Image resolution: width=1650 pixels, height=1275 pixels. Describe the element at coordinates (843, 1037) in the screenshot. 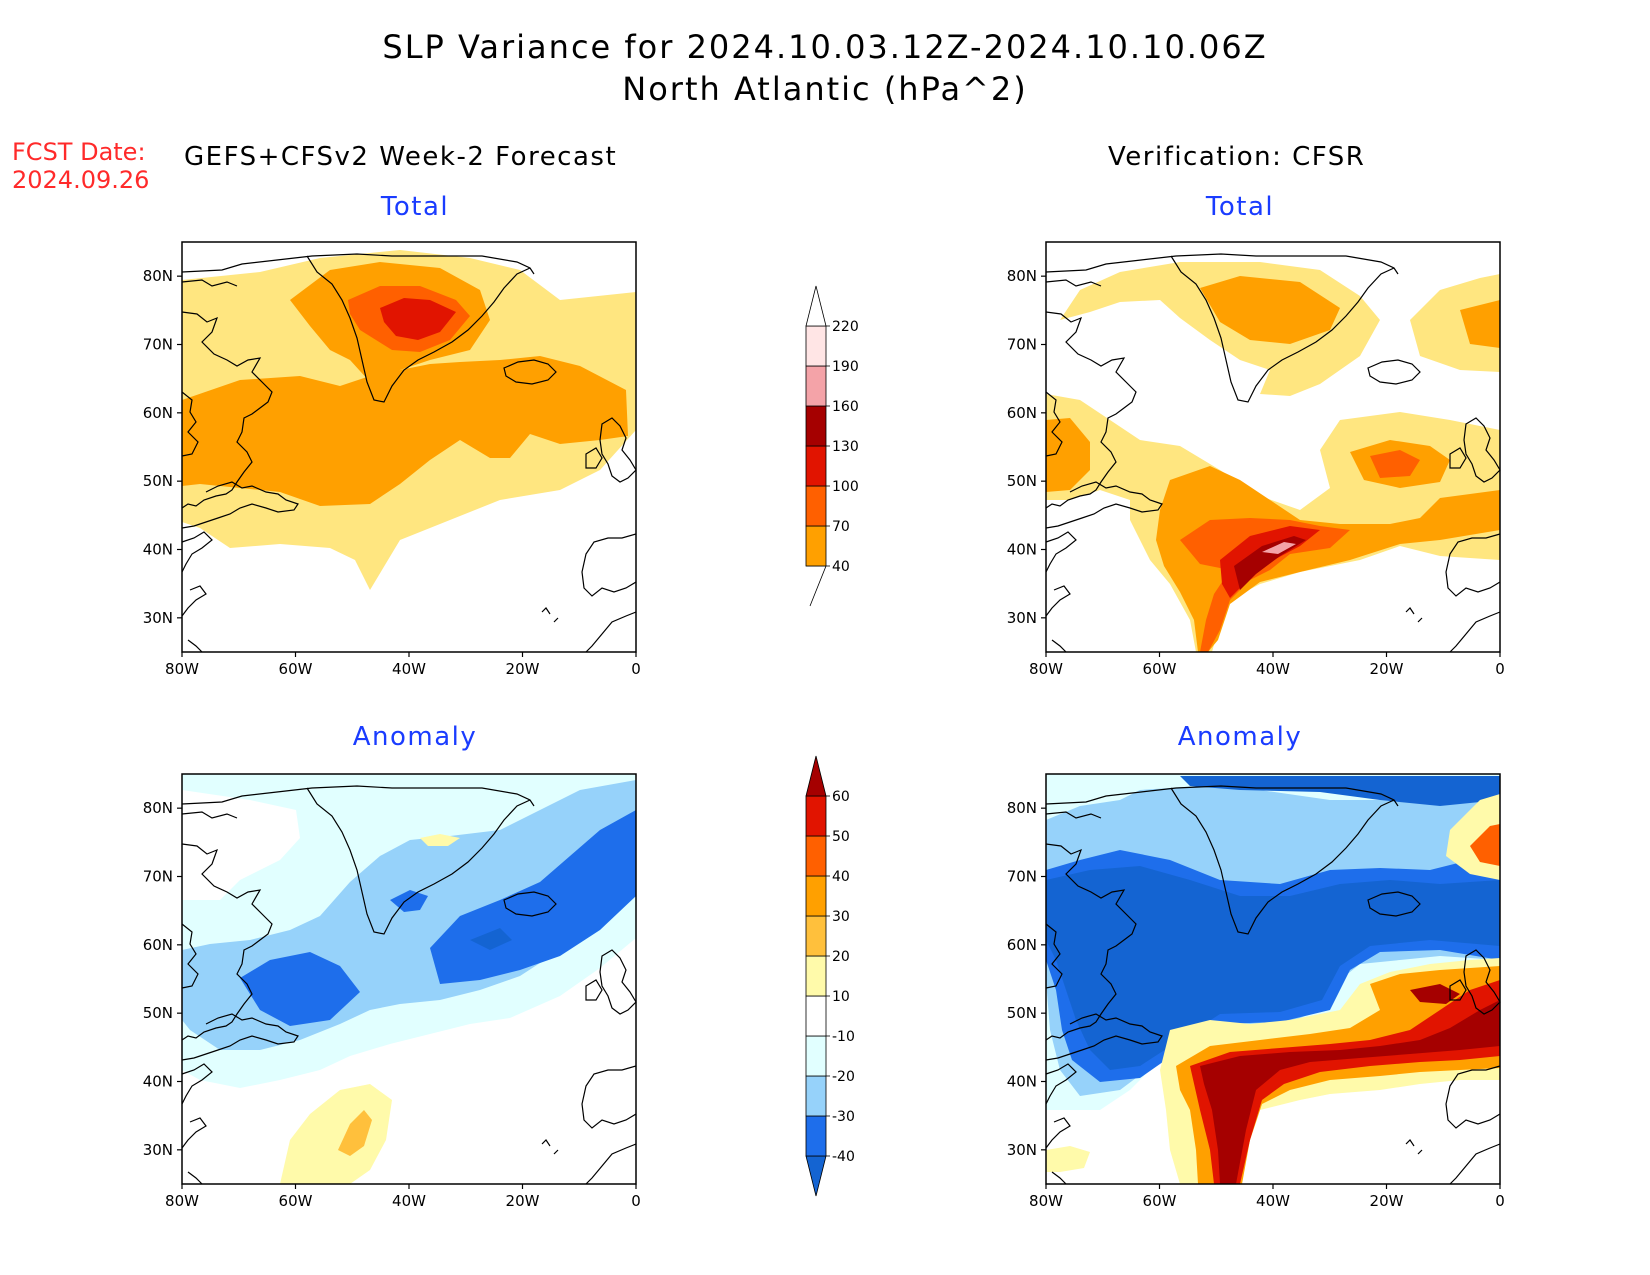

I see `anomaly-colorbar-label--10: -10` at that location.